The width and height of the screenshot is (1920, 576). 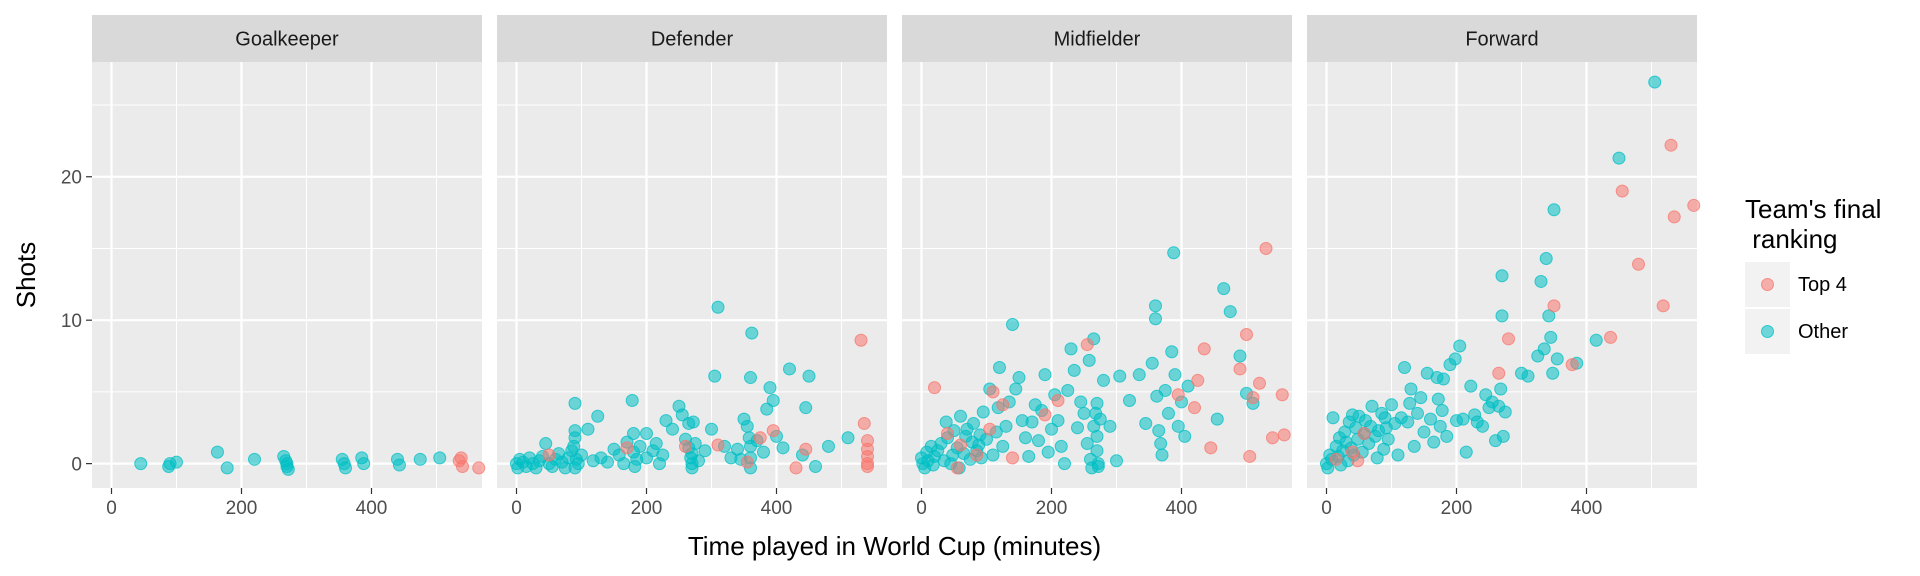 I want to click on strip-midfielder, so click(x=1097, y=38).